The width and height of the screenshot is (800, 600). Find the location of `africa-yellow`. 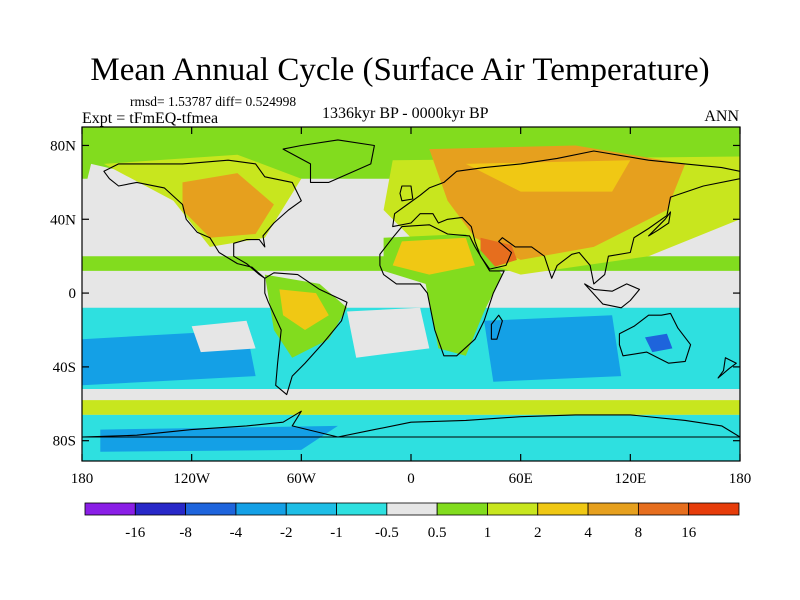

africa-yellow is located at coordinates (433, 256).